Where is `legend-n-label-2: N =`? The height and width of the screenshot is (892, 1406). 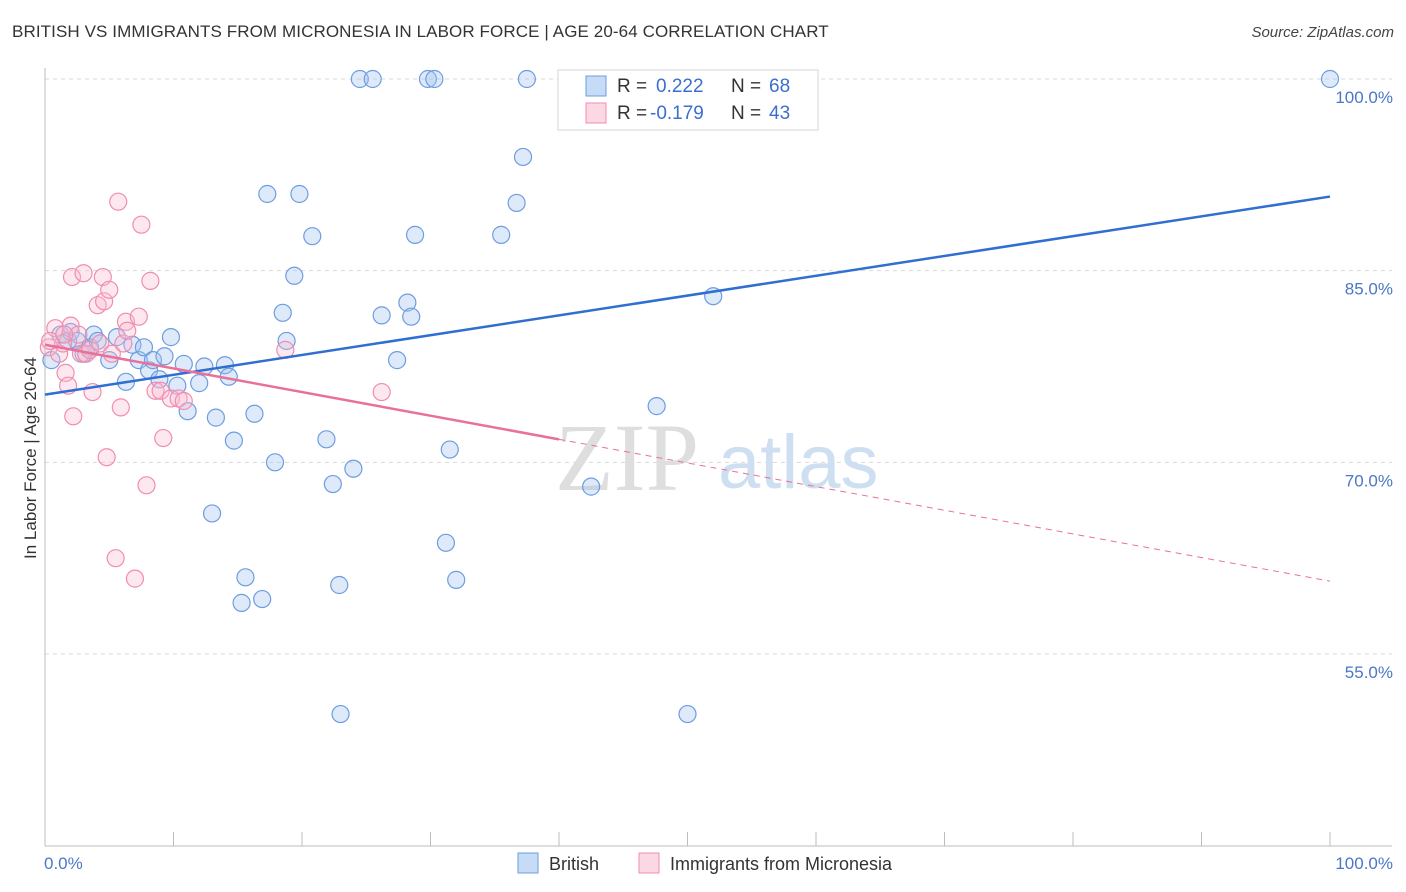
legend-n-label-2: N = is located at coordinates (746, 113).